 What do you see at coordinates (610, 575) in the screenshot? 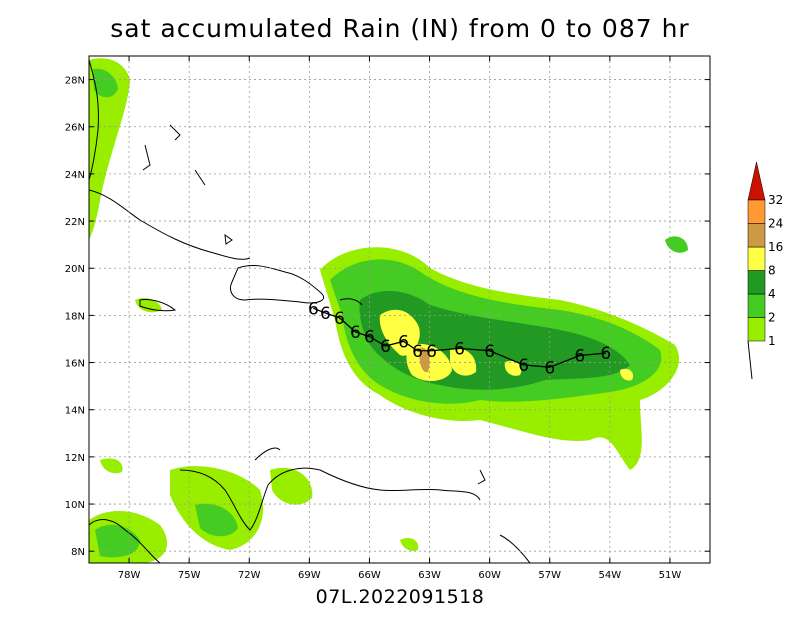
I see `lon-label: 54W` at bounding box center [610, 575].